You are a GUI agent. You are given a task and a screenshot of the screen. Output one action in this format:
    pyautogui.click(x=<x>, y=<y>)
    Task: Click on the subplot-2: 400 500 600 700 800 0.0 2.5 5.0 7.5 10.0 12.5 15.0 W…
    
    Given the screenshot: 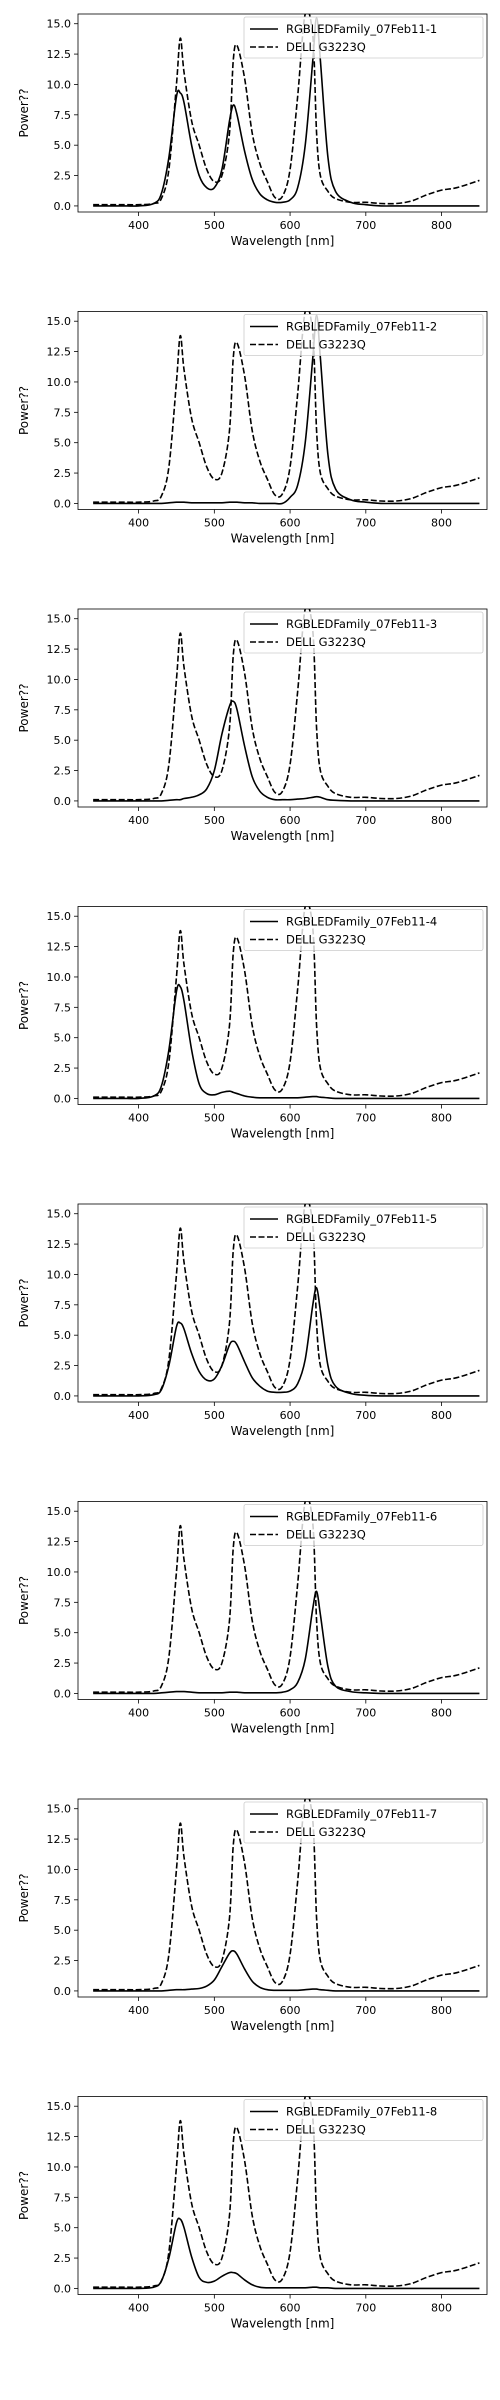 What is the action you would take?
    pyautogui.click(x=252, y=428)
    